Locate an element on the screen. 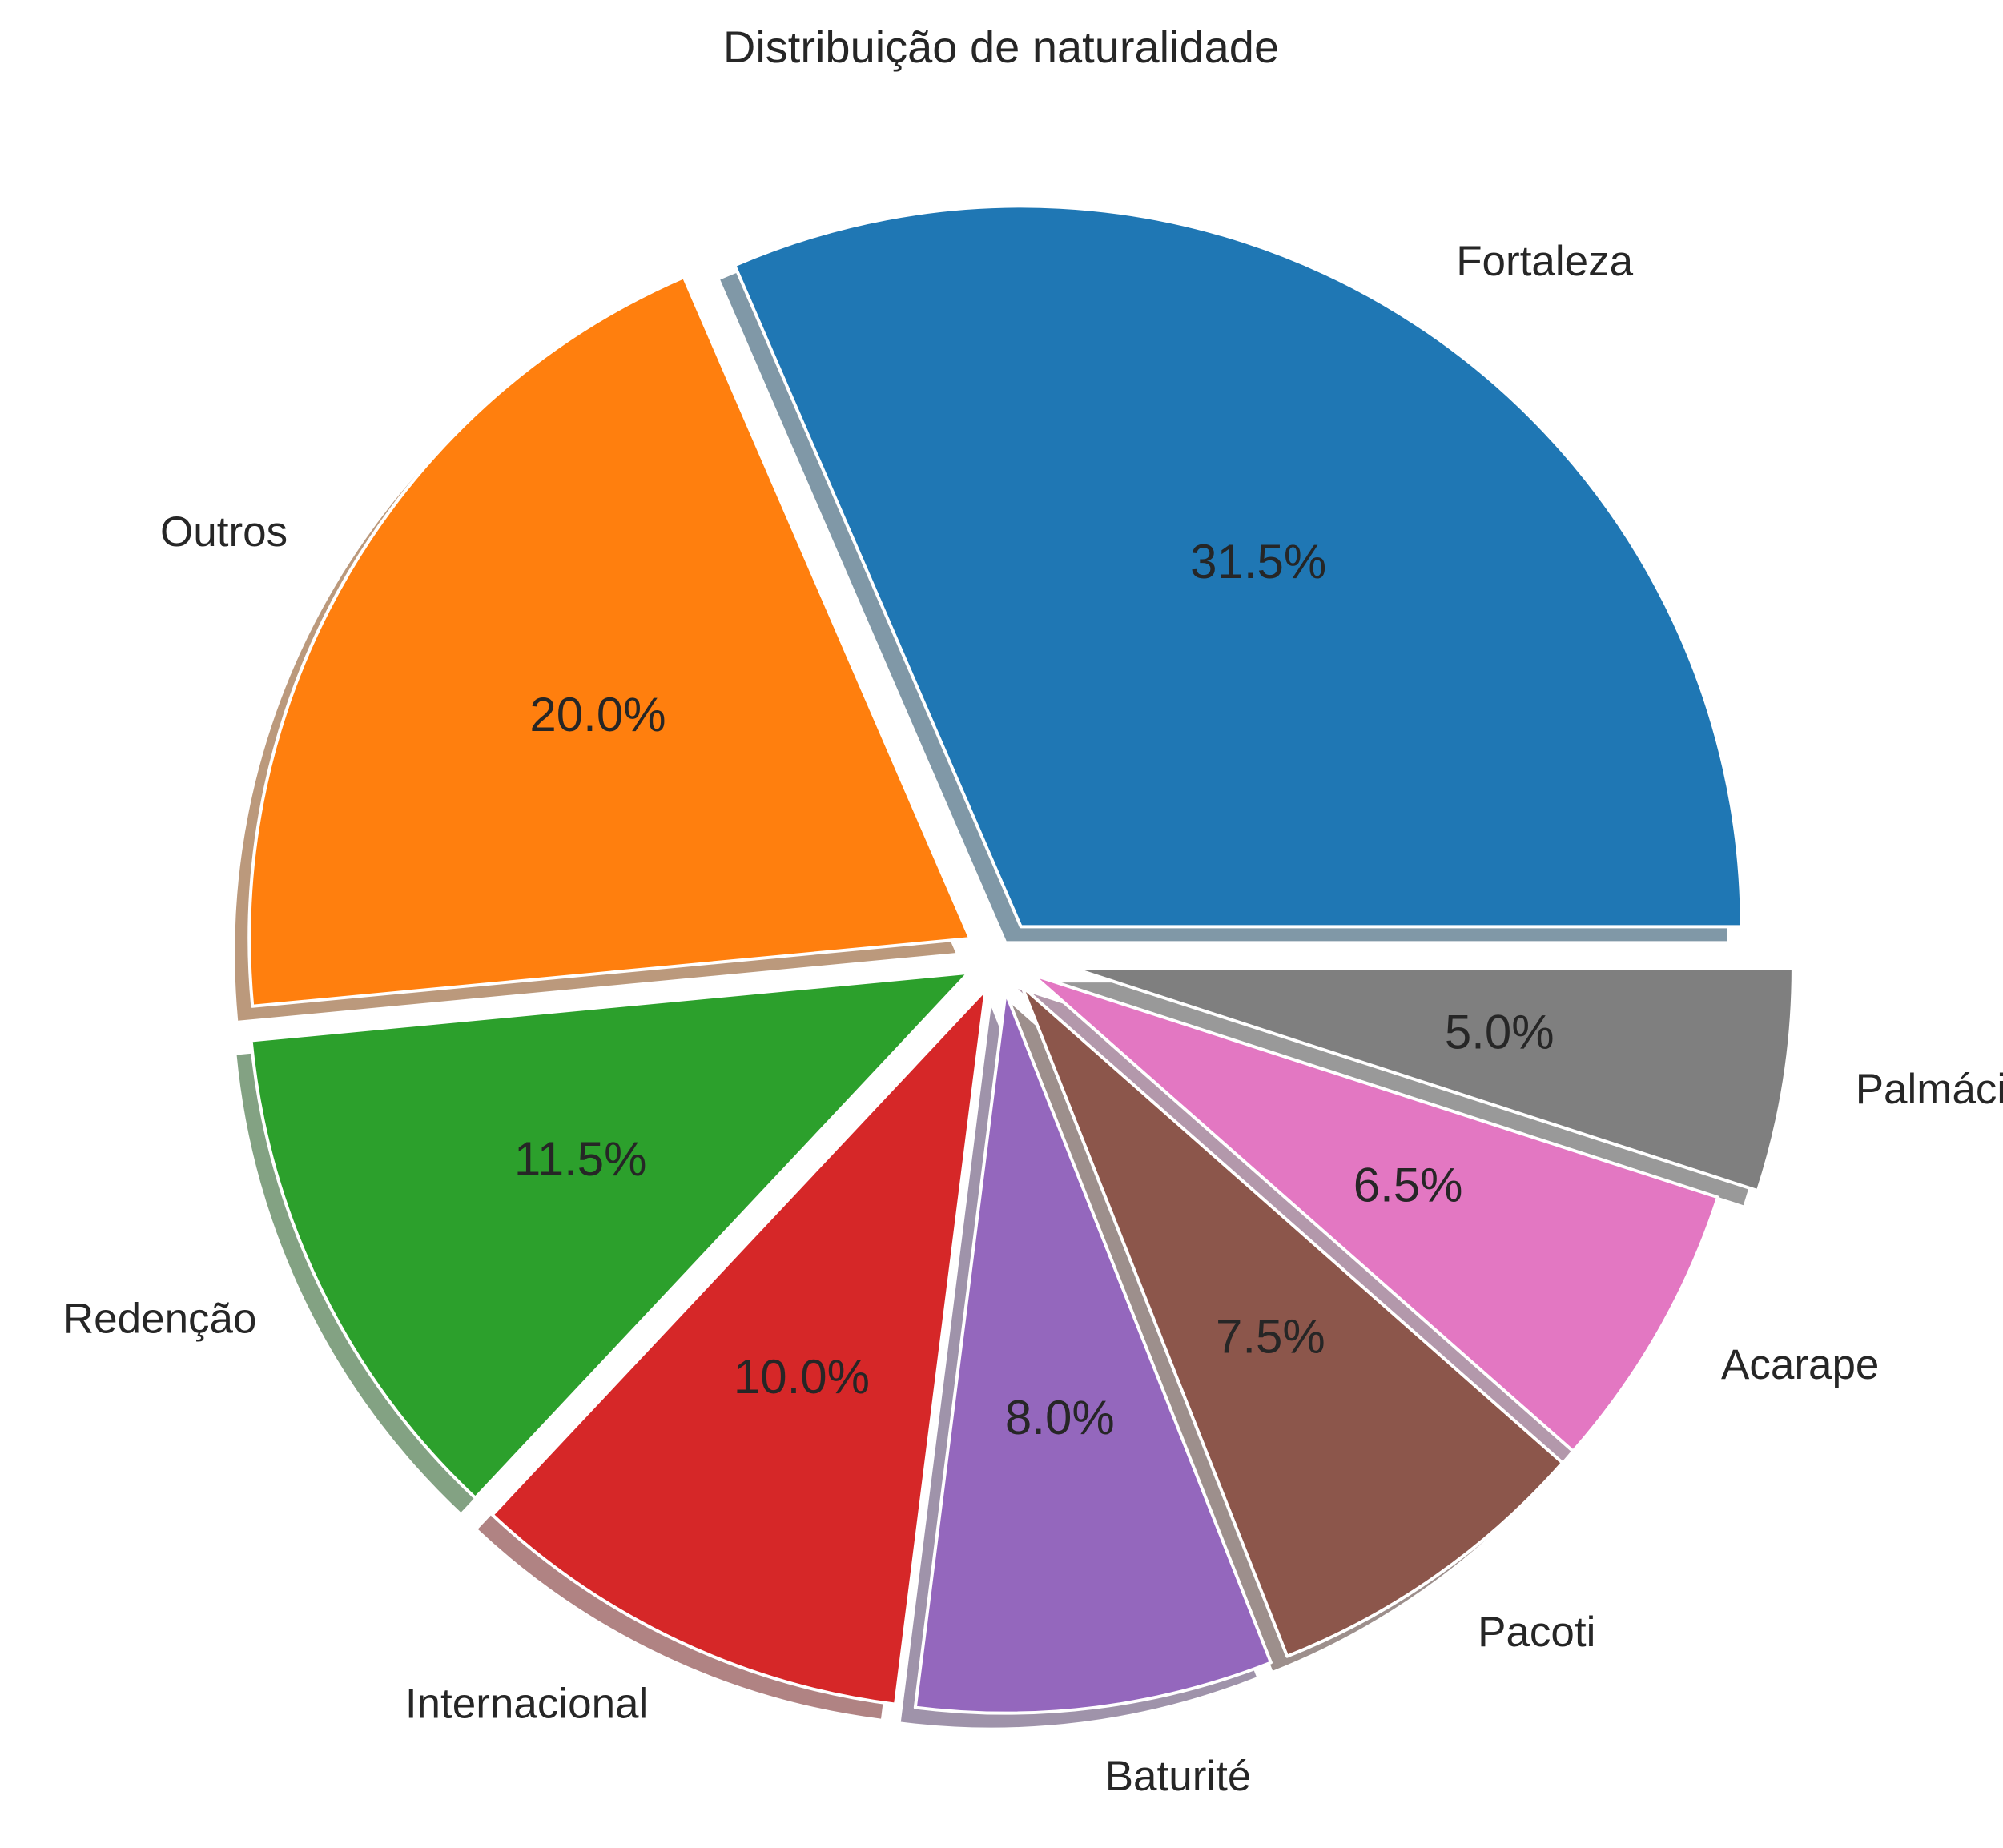 Image resolution: width=2003 pixels, height=1848 pixels. slice-label-pacoti: Pacoti is located at coordinates (1536, 1633).